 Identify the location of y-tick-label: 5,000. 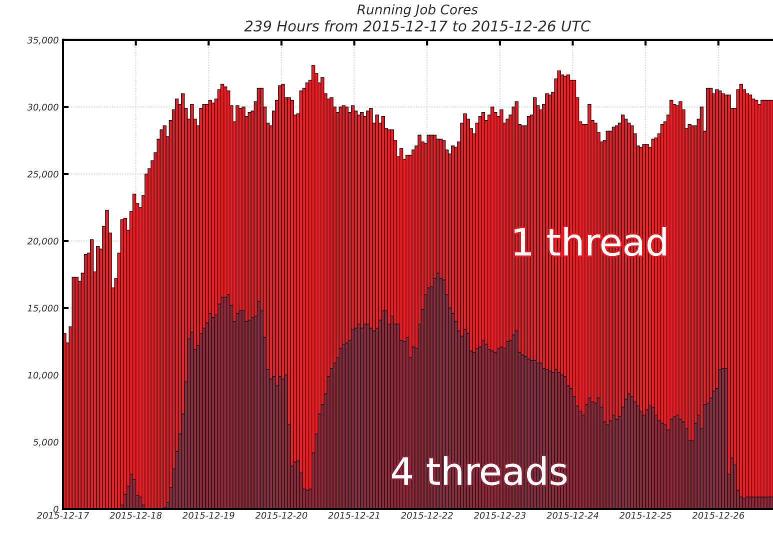
(45, 442).